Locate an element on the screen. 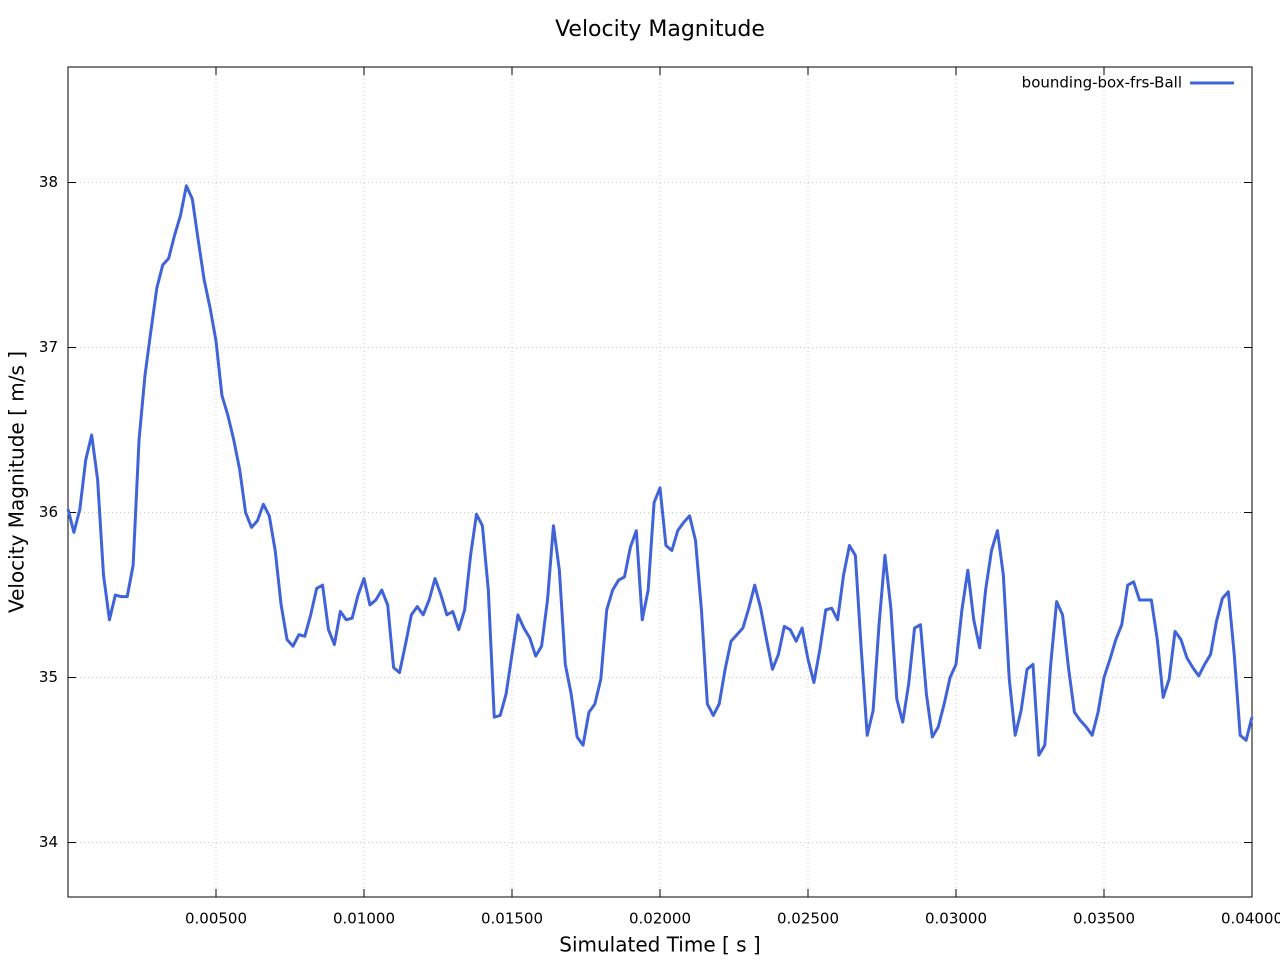  x-tick-label: 0.03500 is located at coordinates (1104, 919).